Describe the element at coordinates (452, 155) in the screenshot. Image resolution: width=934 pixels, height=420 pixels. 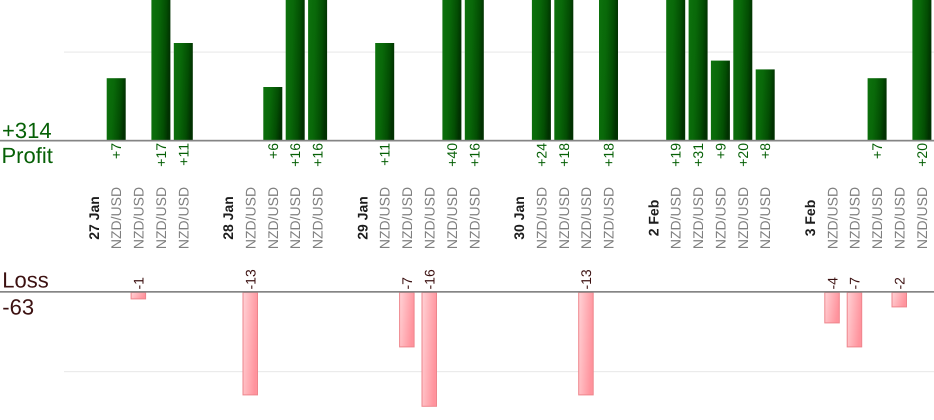
I see `svg-text: +40` at that location.